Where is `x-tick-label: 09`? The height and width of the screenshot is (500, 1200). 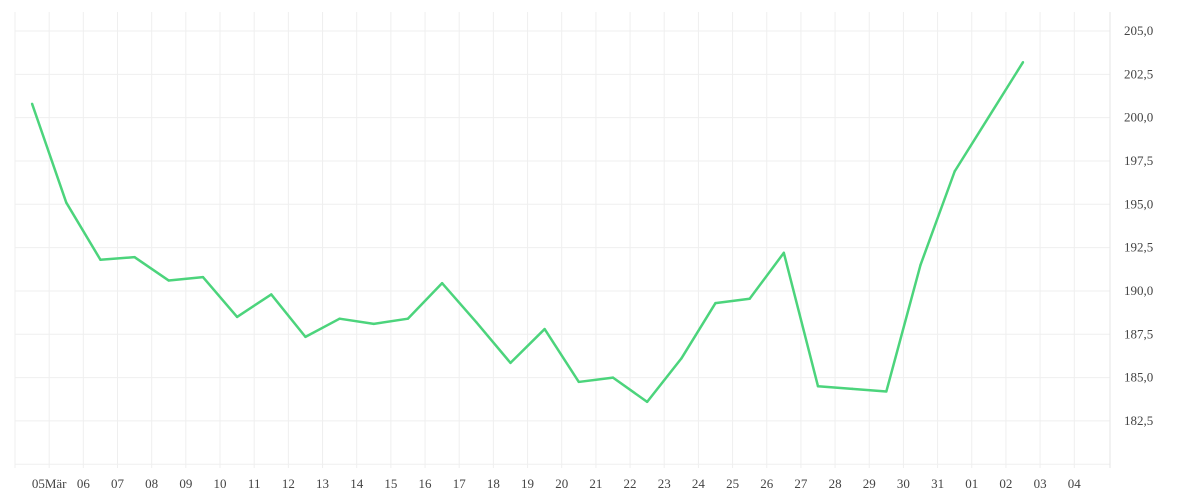 x-tick-label: 09 is located at coordinates (185, 483).